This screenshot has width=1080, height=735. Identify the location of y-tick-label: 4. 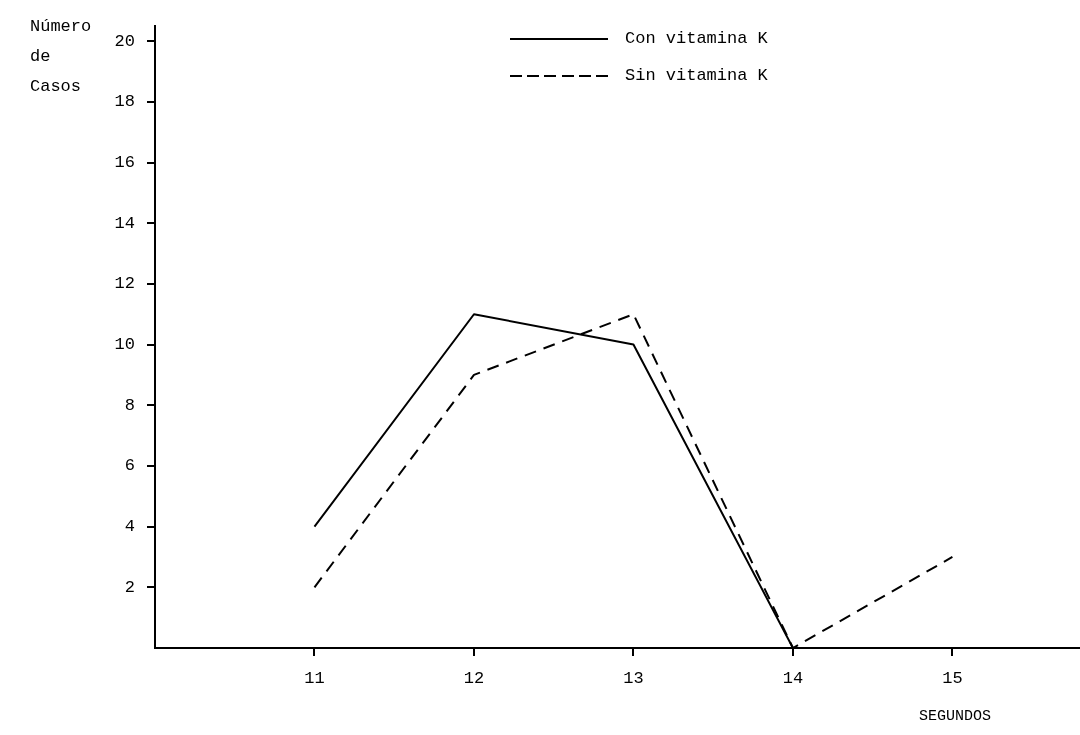
(129, 527).